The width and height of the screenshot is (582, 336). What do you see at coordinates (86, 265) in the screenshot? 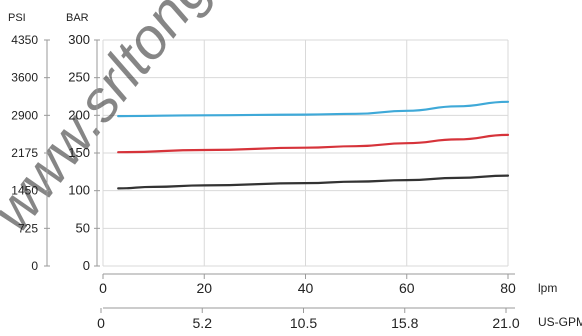
I see `bar-tick-label: 0` at bounding box center [86, 265].